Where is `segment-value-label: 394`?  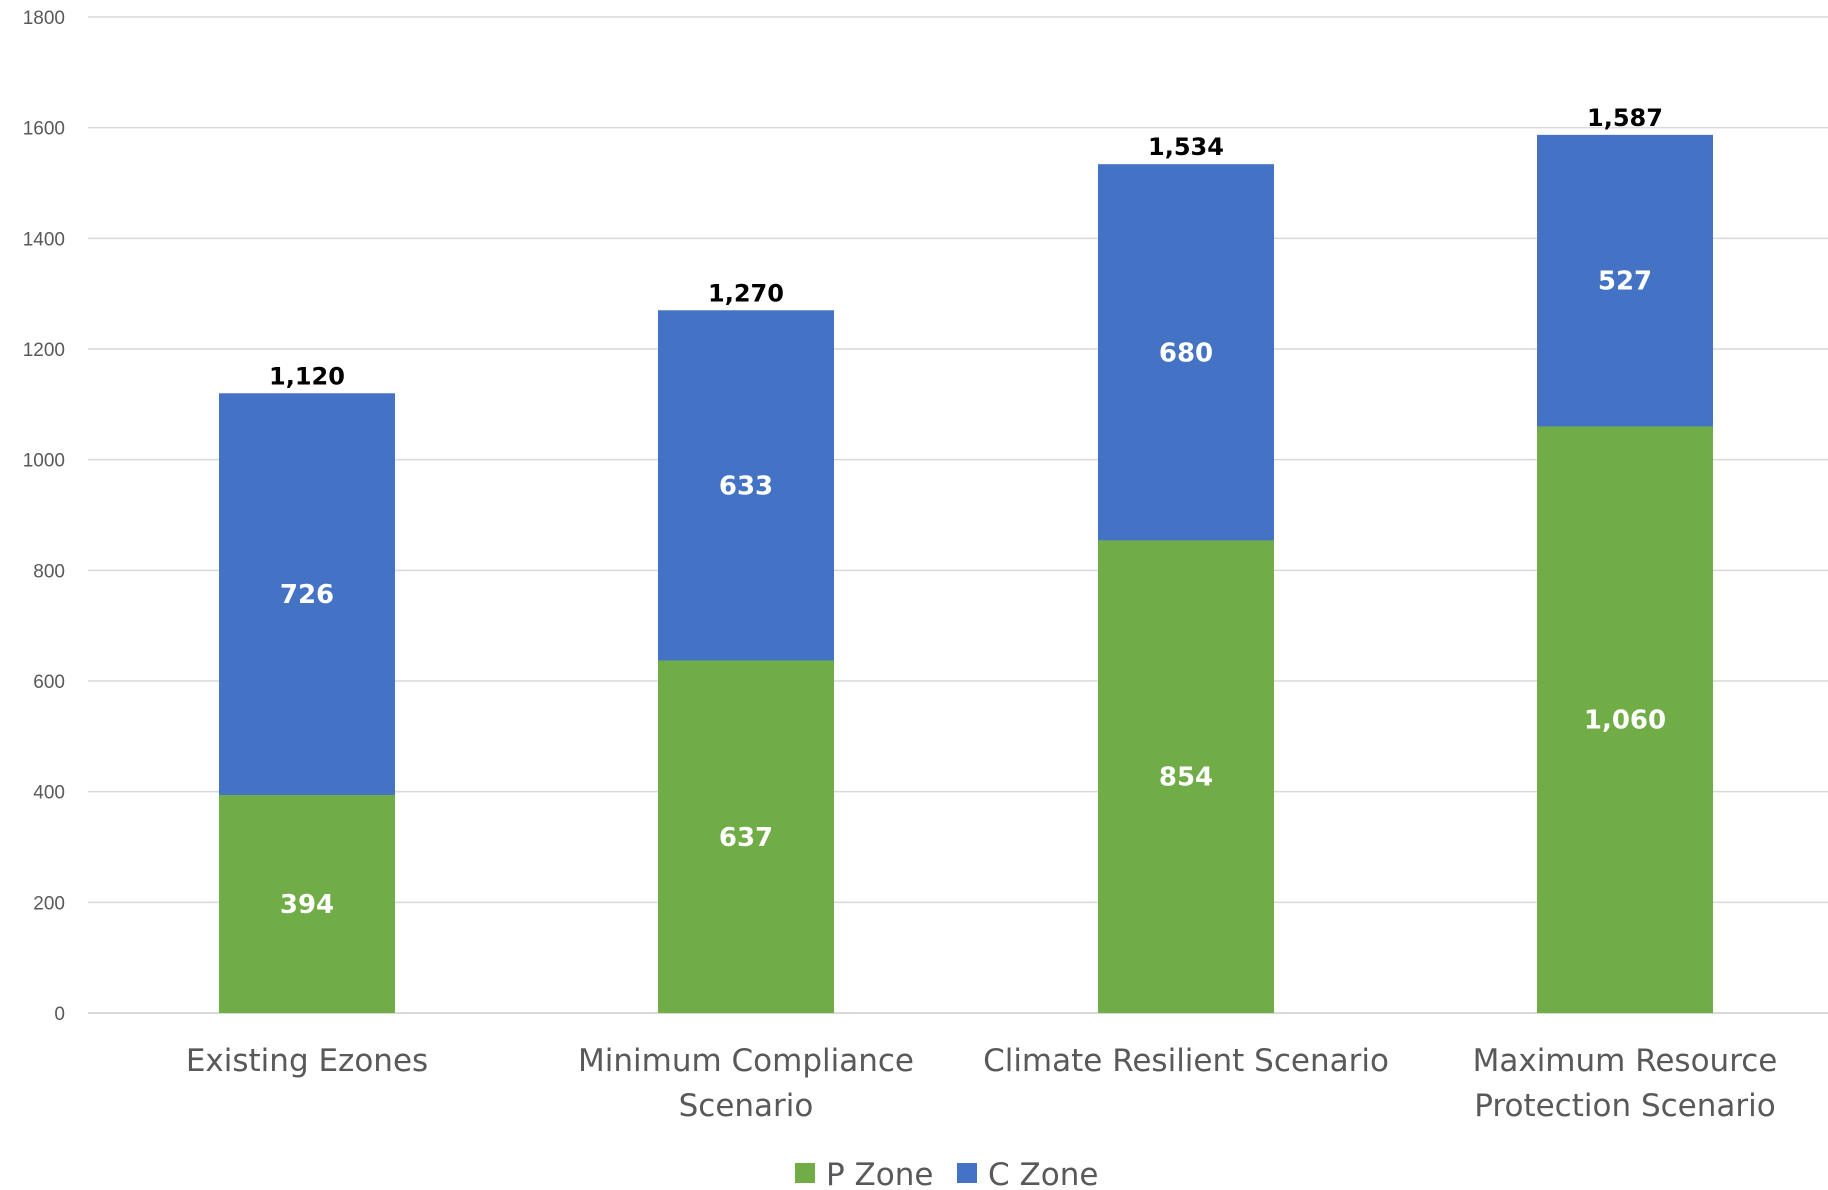
segment-value-label: 394 is located at coordinates (307, 905).